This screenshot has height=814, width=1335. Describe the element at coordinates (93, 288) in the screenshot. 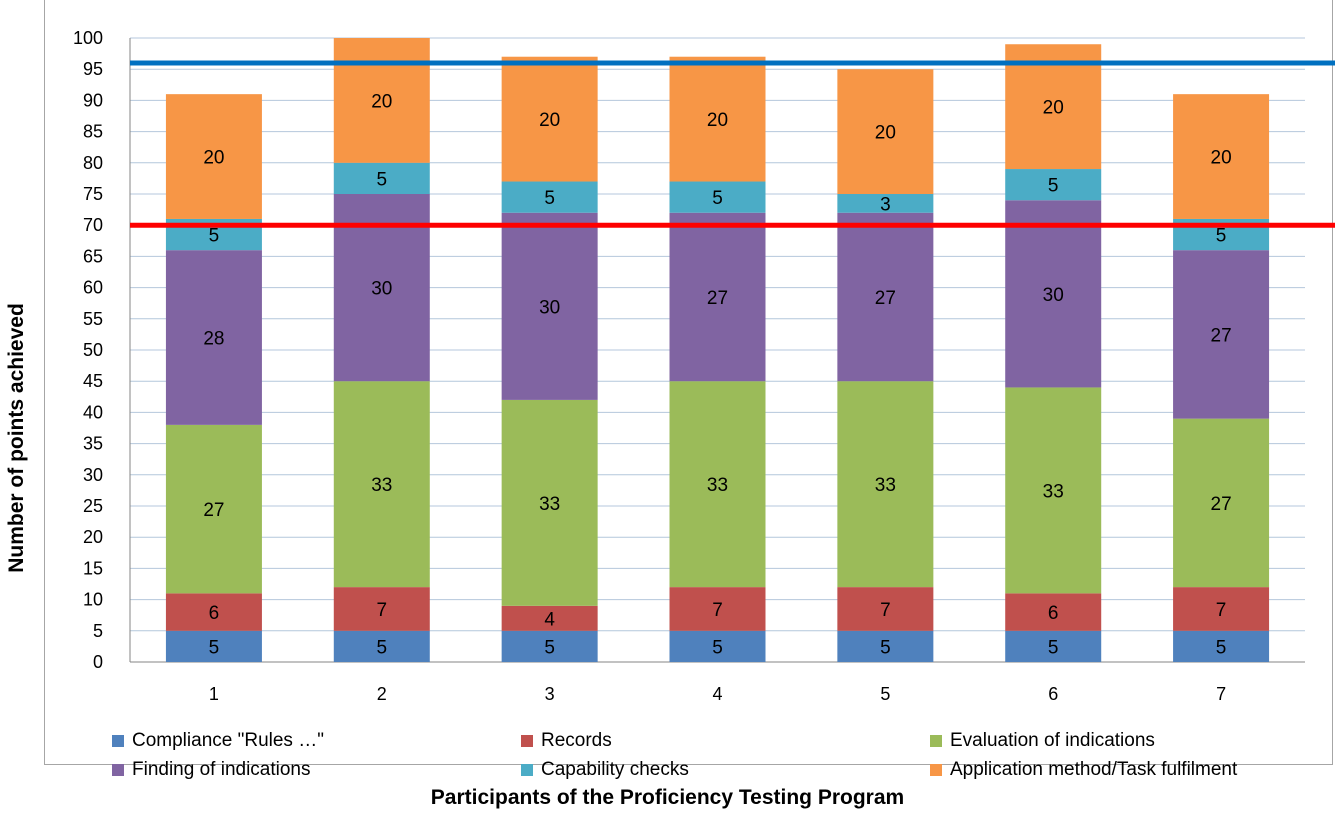

I see `y-tick-label: 60` at that location.